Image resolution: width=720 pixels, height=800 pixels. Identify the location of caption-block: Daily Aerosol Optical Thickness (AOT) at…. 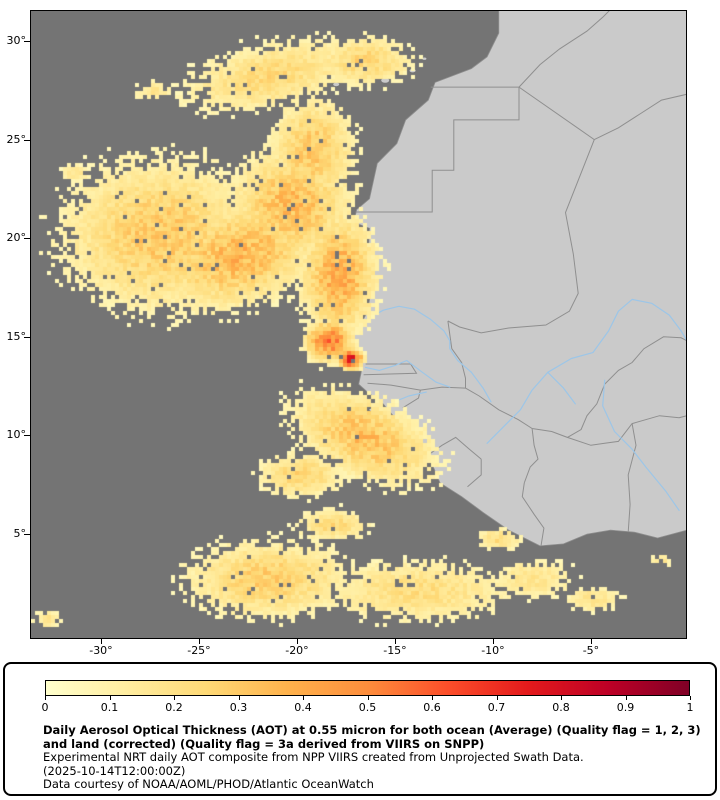
(374, 757).